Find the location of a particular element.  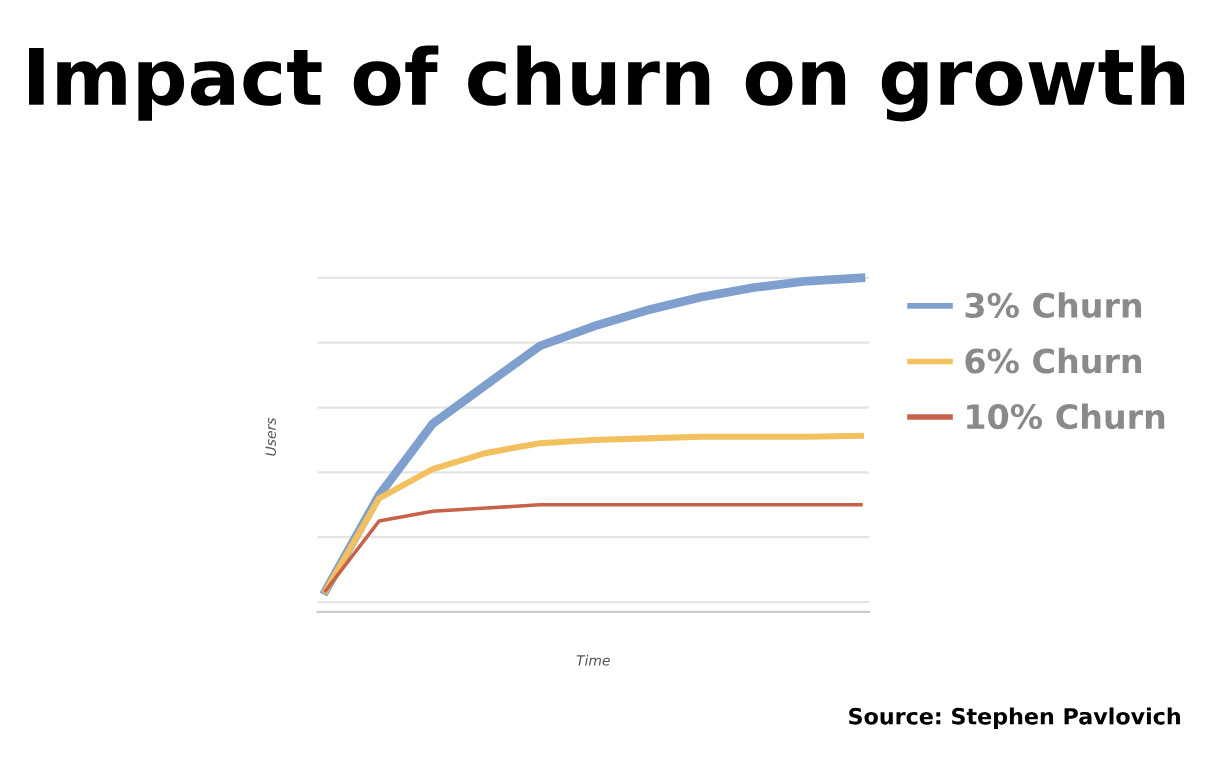

source-note: Source: Stephen Pavlovich is located at coordinates (1014, 718).